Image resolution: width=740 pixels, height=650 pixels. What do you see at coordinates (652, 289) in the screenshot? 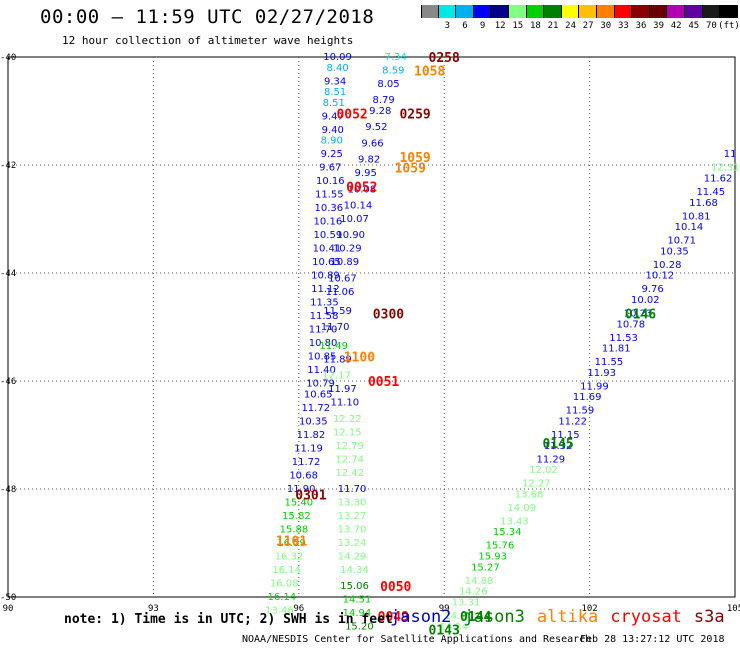
I see `wave-height-value: 9.76` at bounding box center [652, 289].